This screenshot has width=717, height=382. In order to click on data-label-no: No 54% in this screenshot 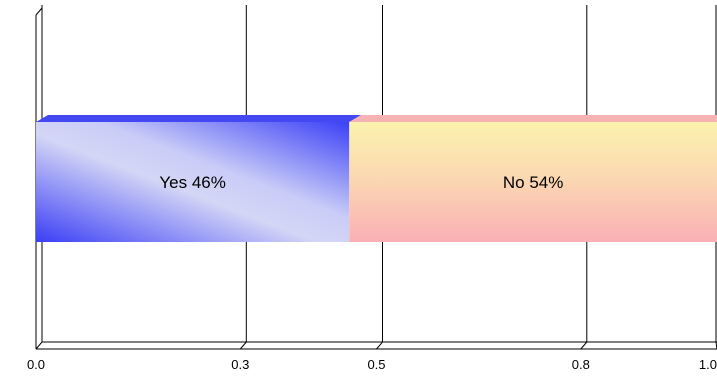, I will do `click(533, 182)`.